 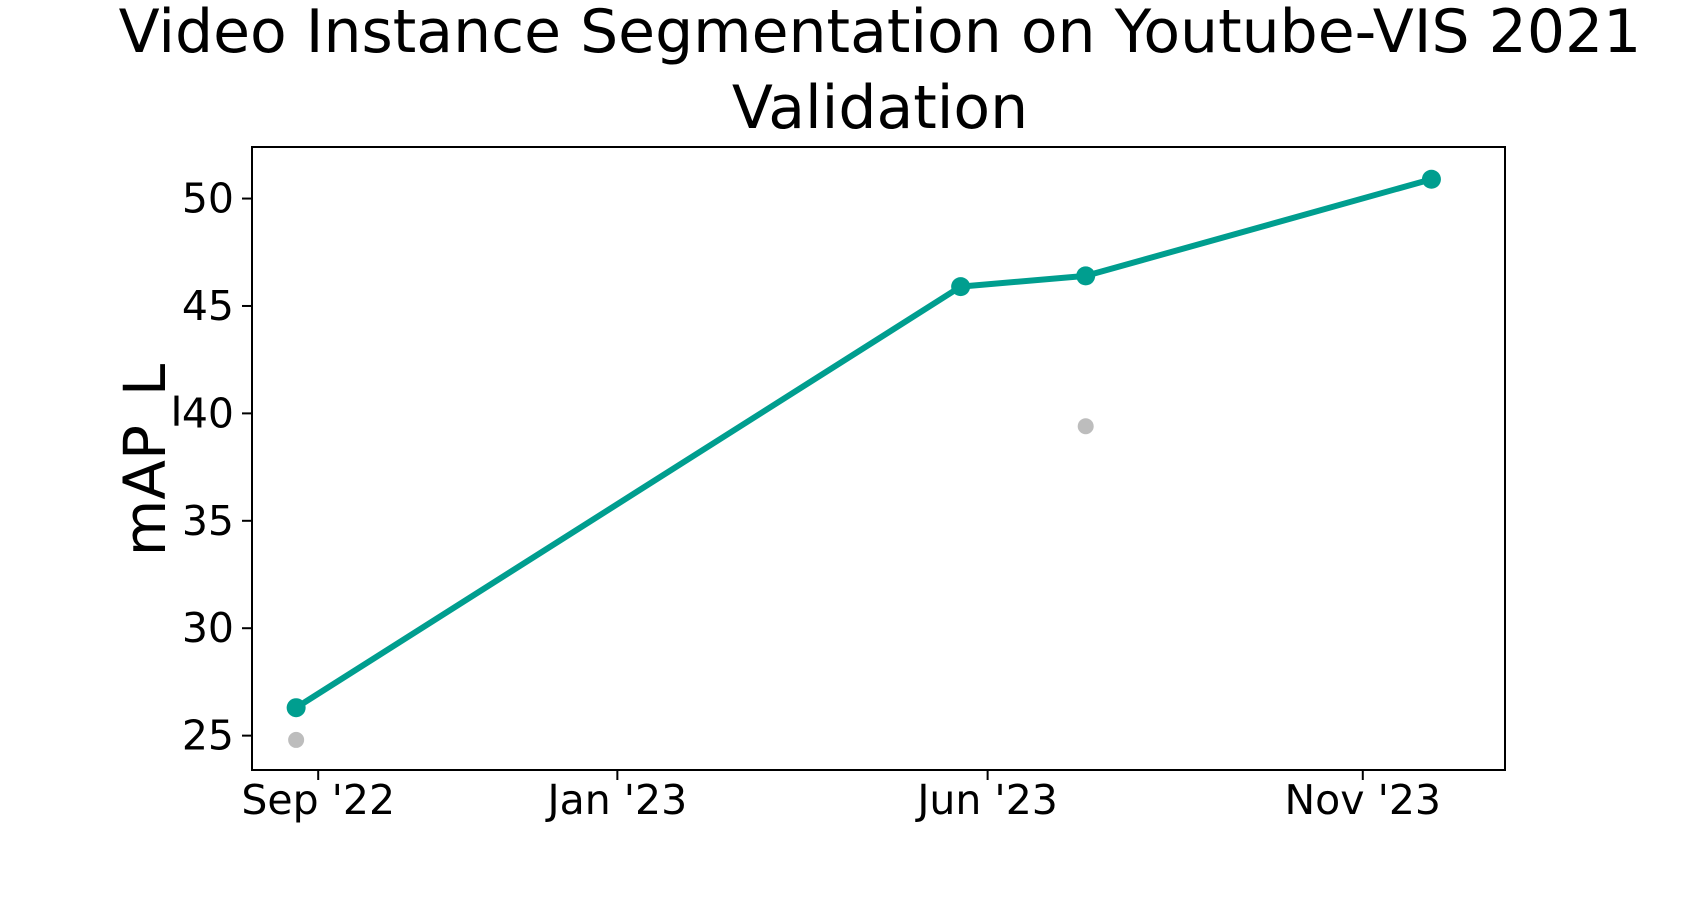 I want to click on x-tick-label: Sep '22, so click(x=318, y=800).